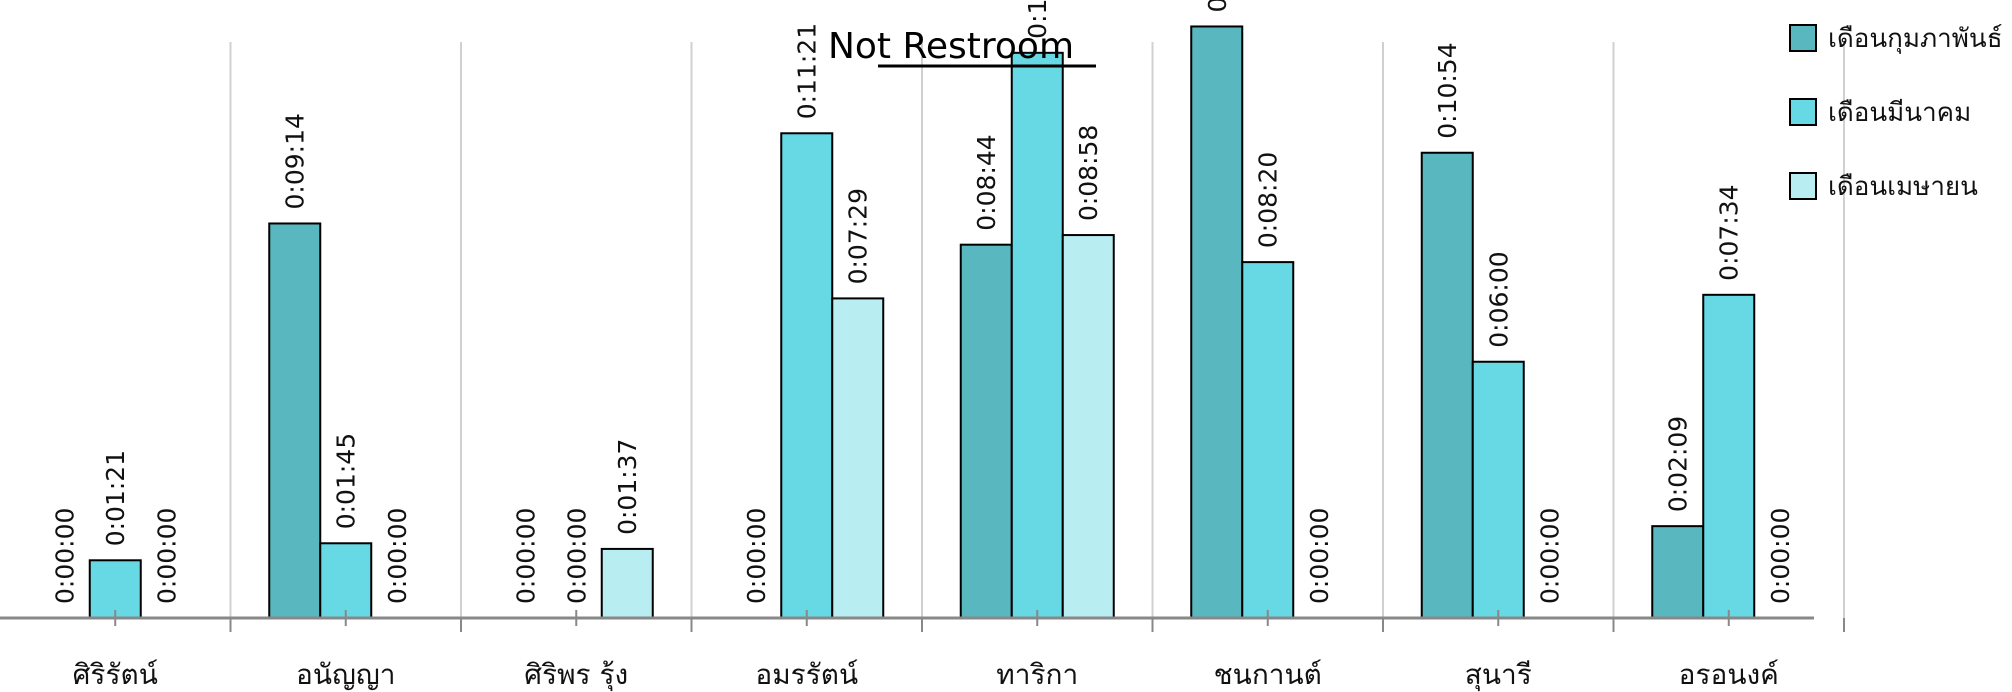 This screenshot has height=692, width=2012. I want to click on data-label: 0:13:51, so click(1217, 6).